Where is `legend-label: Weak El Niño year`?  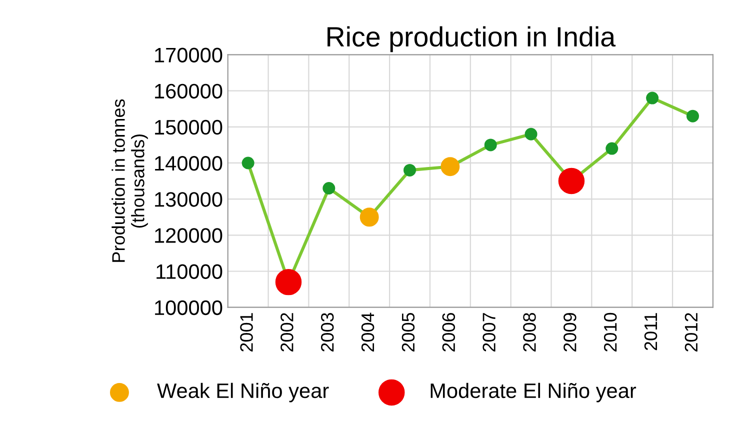
legend-label: Weak El Niño year is located at coordinates (243, 392).